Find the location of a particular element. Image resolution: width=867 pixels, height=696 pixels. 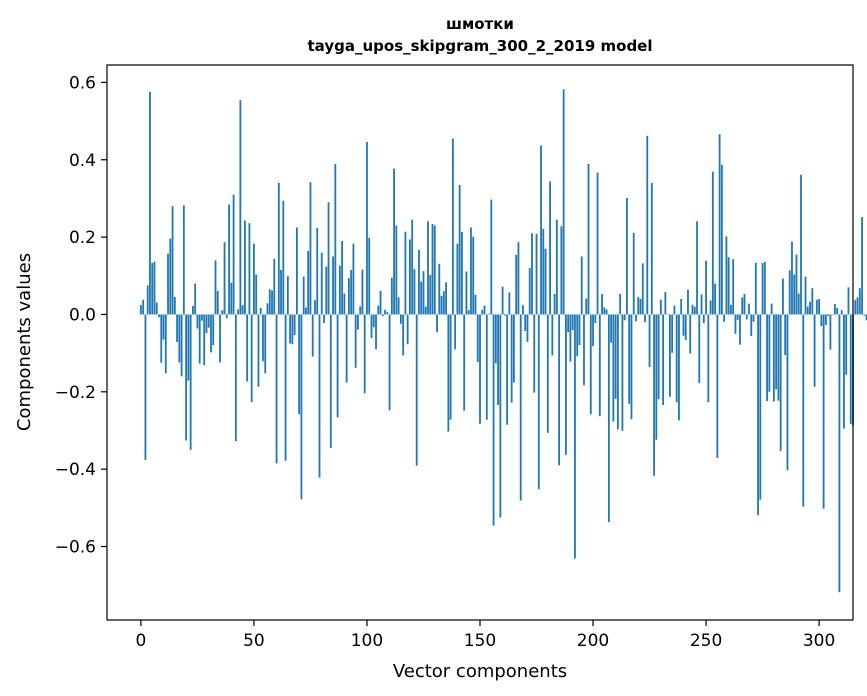

x-axis-label: Vector components is located at coordinates (480, 671).